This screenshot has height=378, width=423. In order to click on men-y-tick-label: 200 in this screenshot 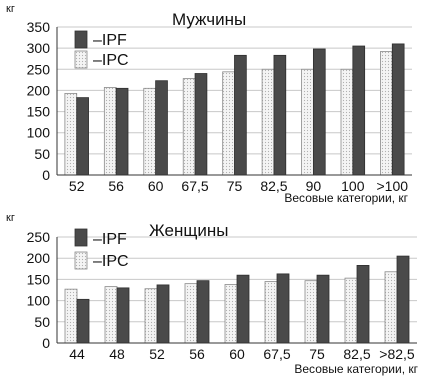, I will do `click(39, 90)`.